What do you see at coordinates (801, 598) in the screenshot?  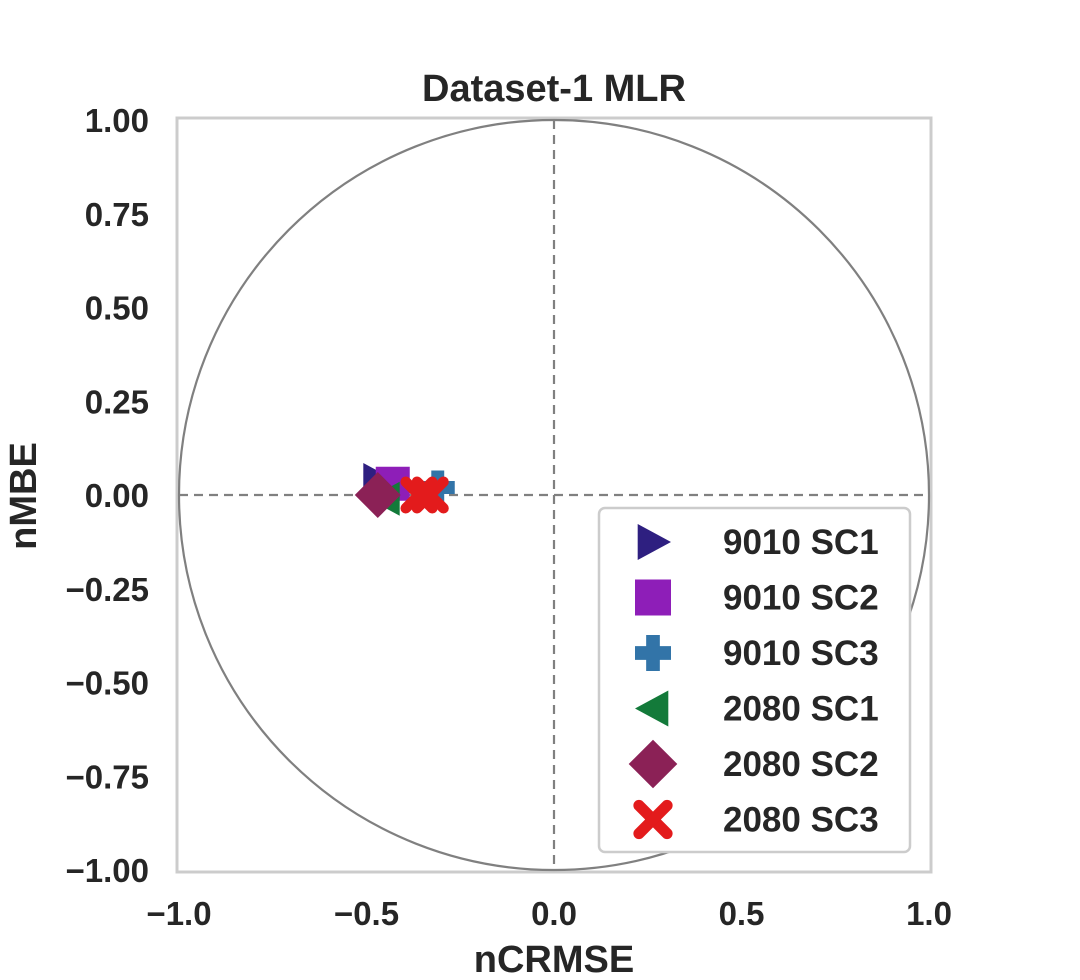 I see `legend-label-2: 9010 SC2` at bounding box center [801, 598].